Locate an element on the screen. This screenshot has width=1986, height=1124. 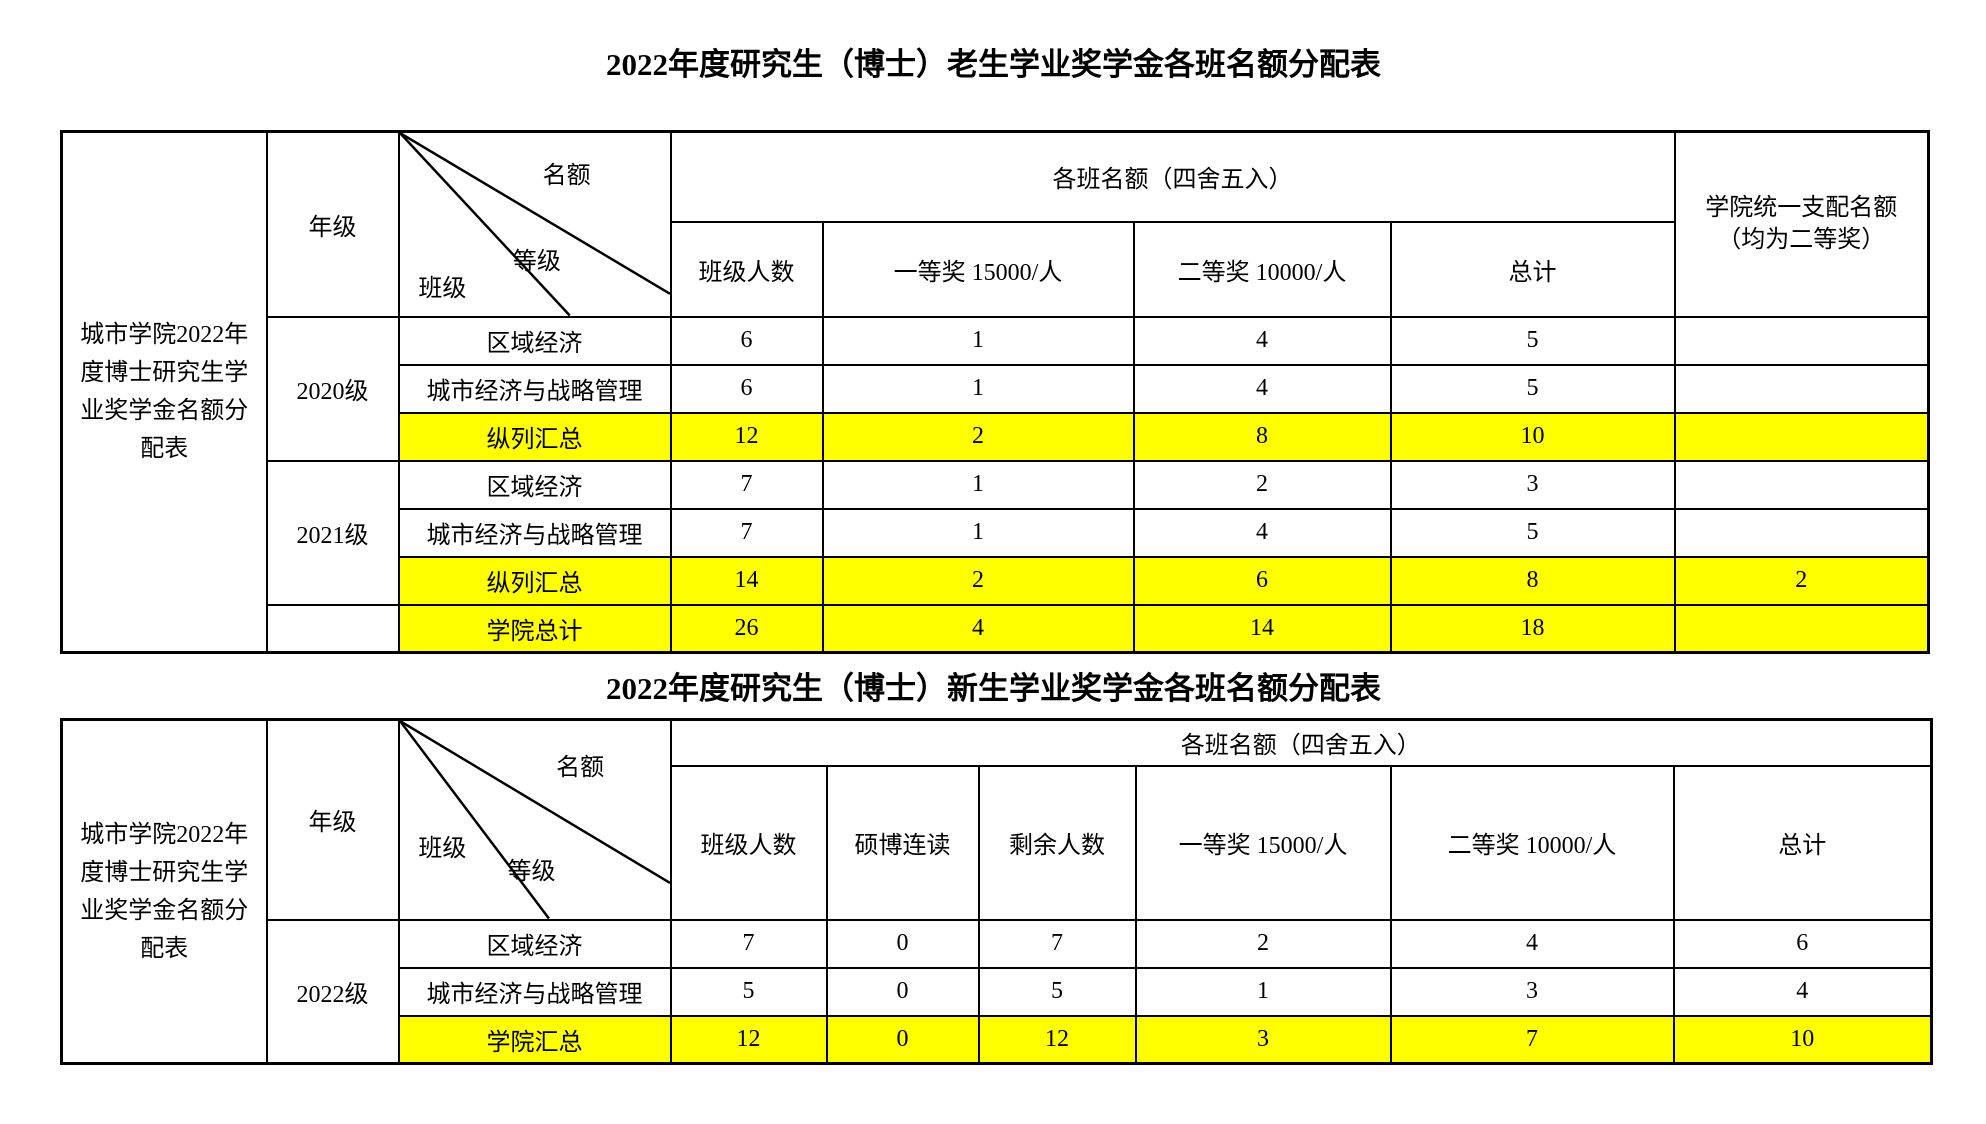
table1-lastcol-header: 学院统一支配名额（均为二等奖） is located at coordinates (1801, 224).